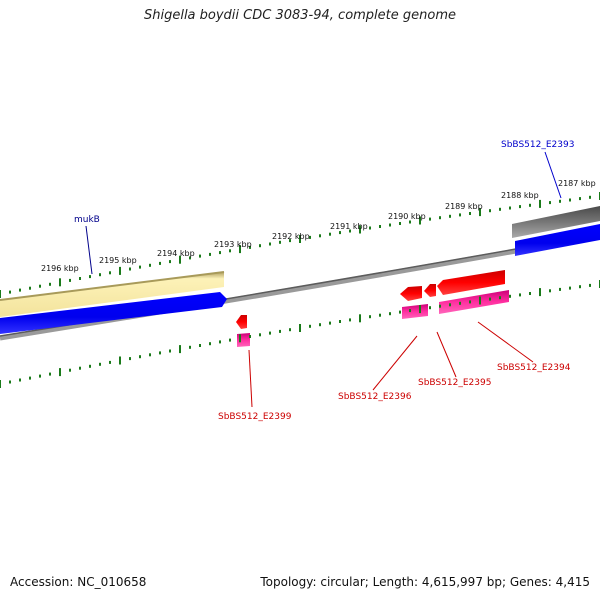 The height and width of the screenshot is (600, 600). What do you see at coordinates (112, 286) in the screenshot?
I see `rna-band-forward-edge` at bounding box center [112, 286].